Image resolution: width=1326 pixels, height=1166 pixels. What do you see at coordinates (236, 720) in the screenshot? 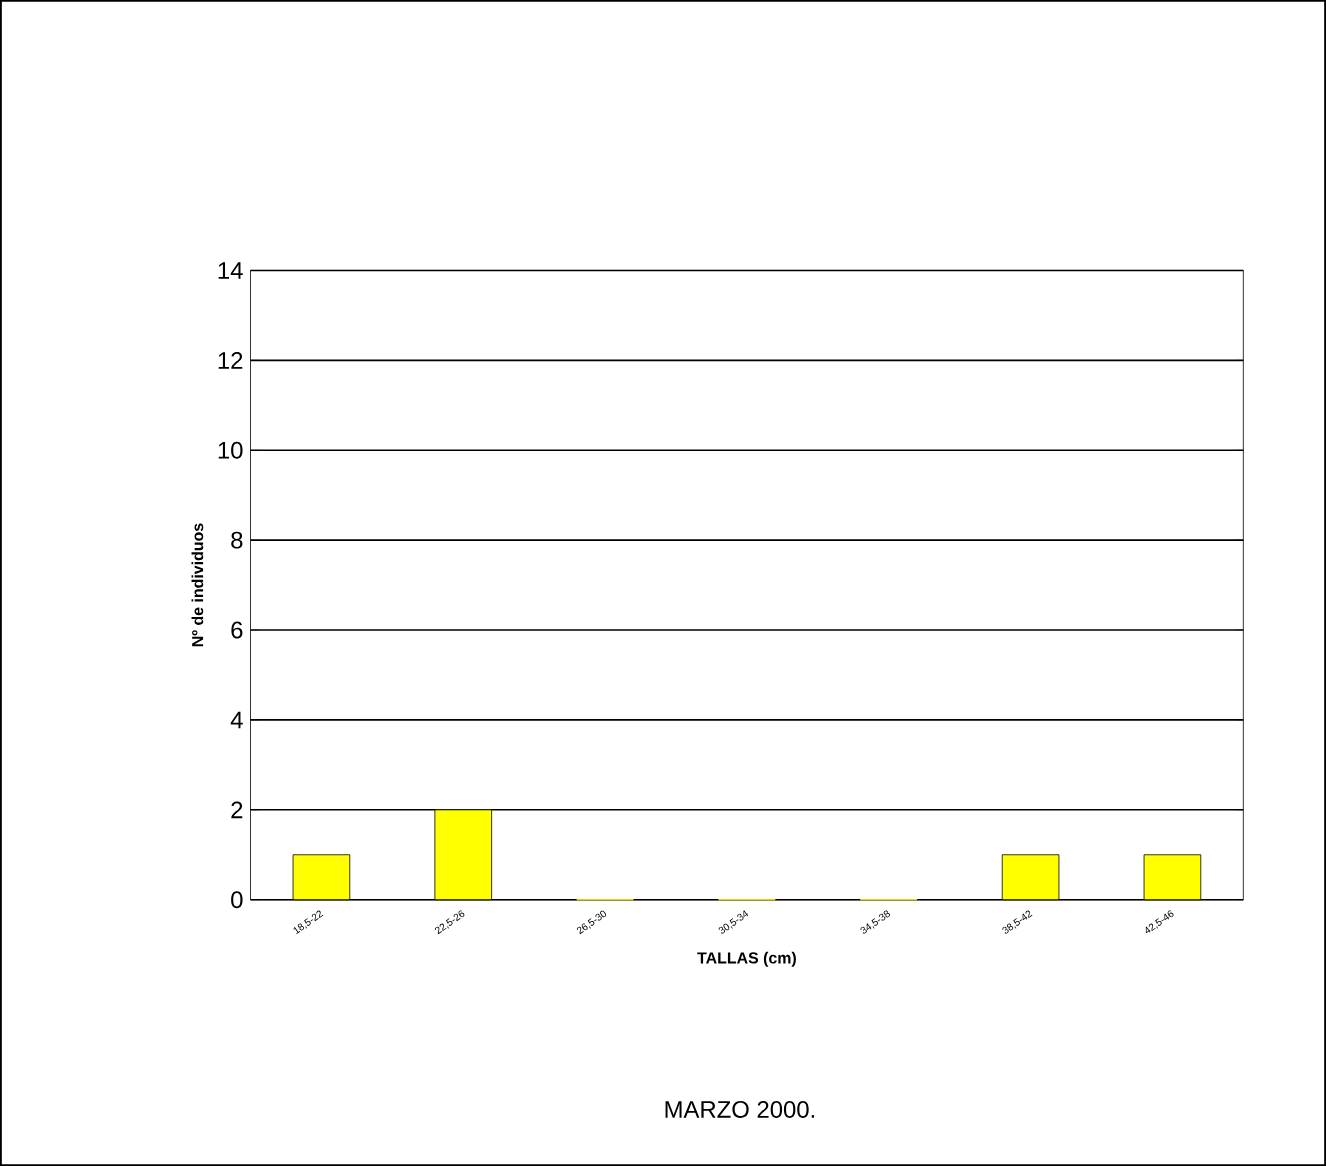
I see `y-tick-label: 4` at bounding box center [236, 720].